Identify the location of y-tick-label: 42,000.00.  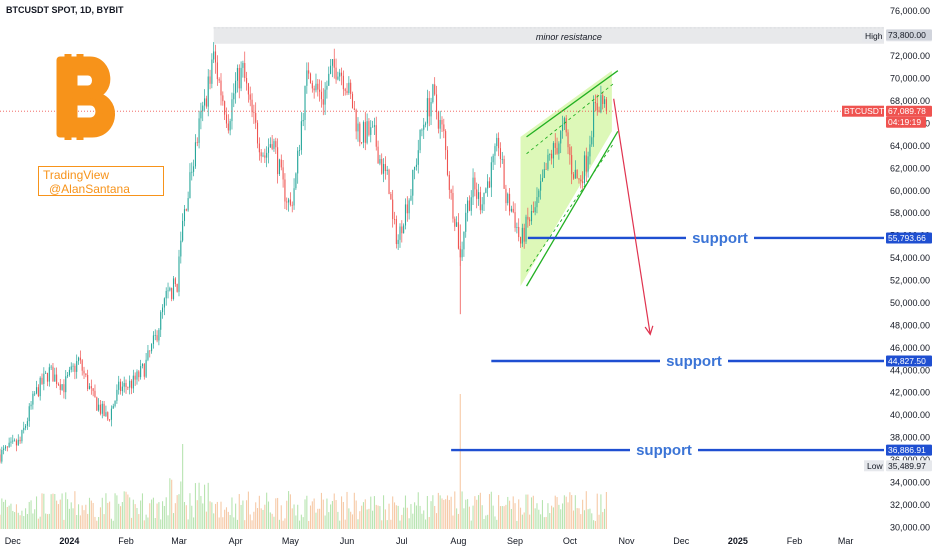
(910, 393).